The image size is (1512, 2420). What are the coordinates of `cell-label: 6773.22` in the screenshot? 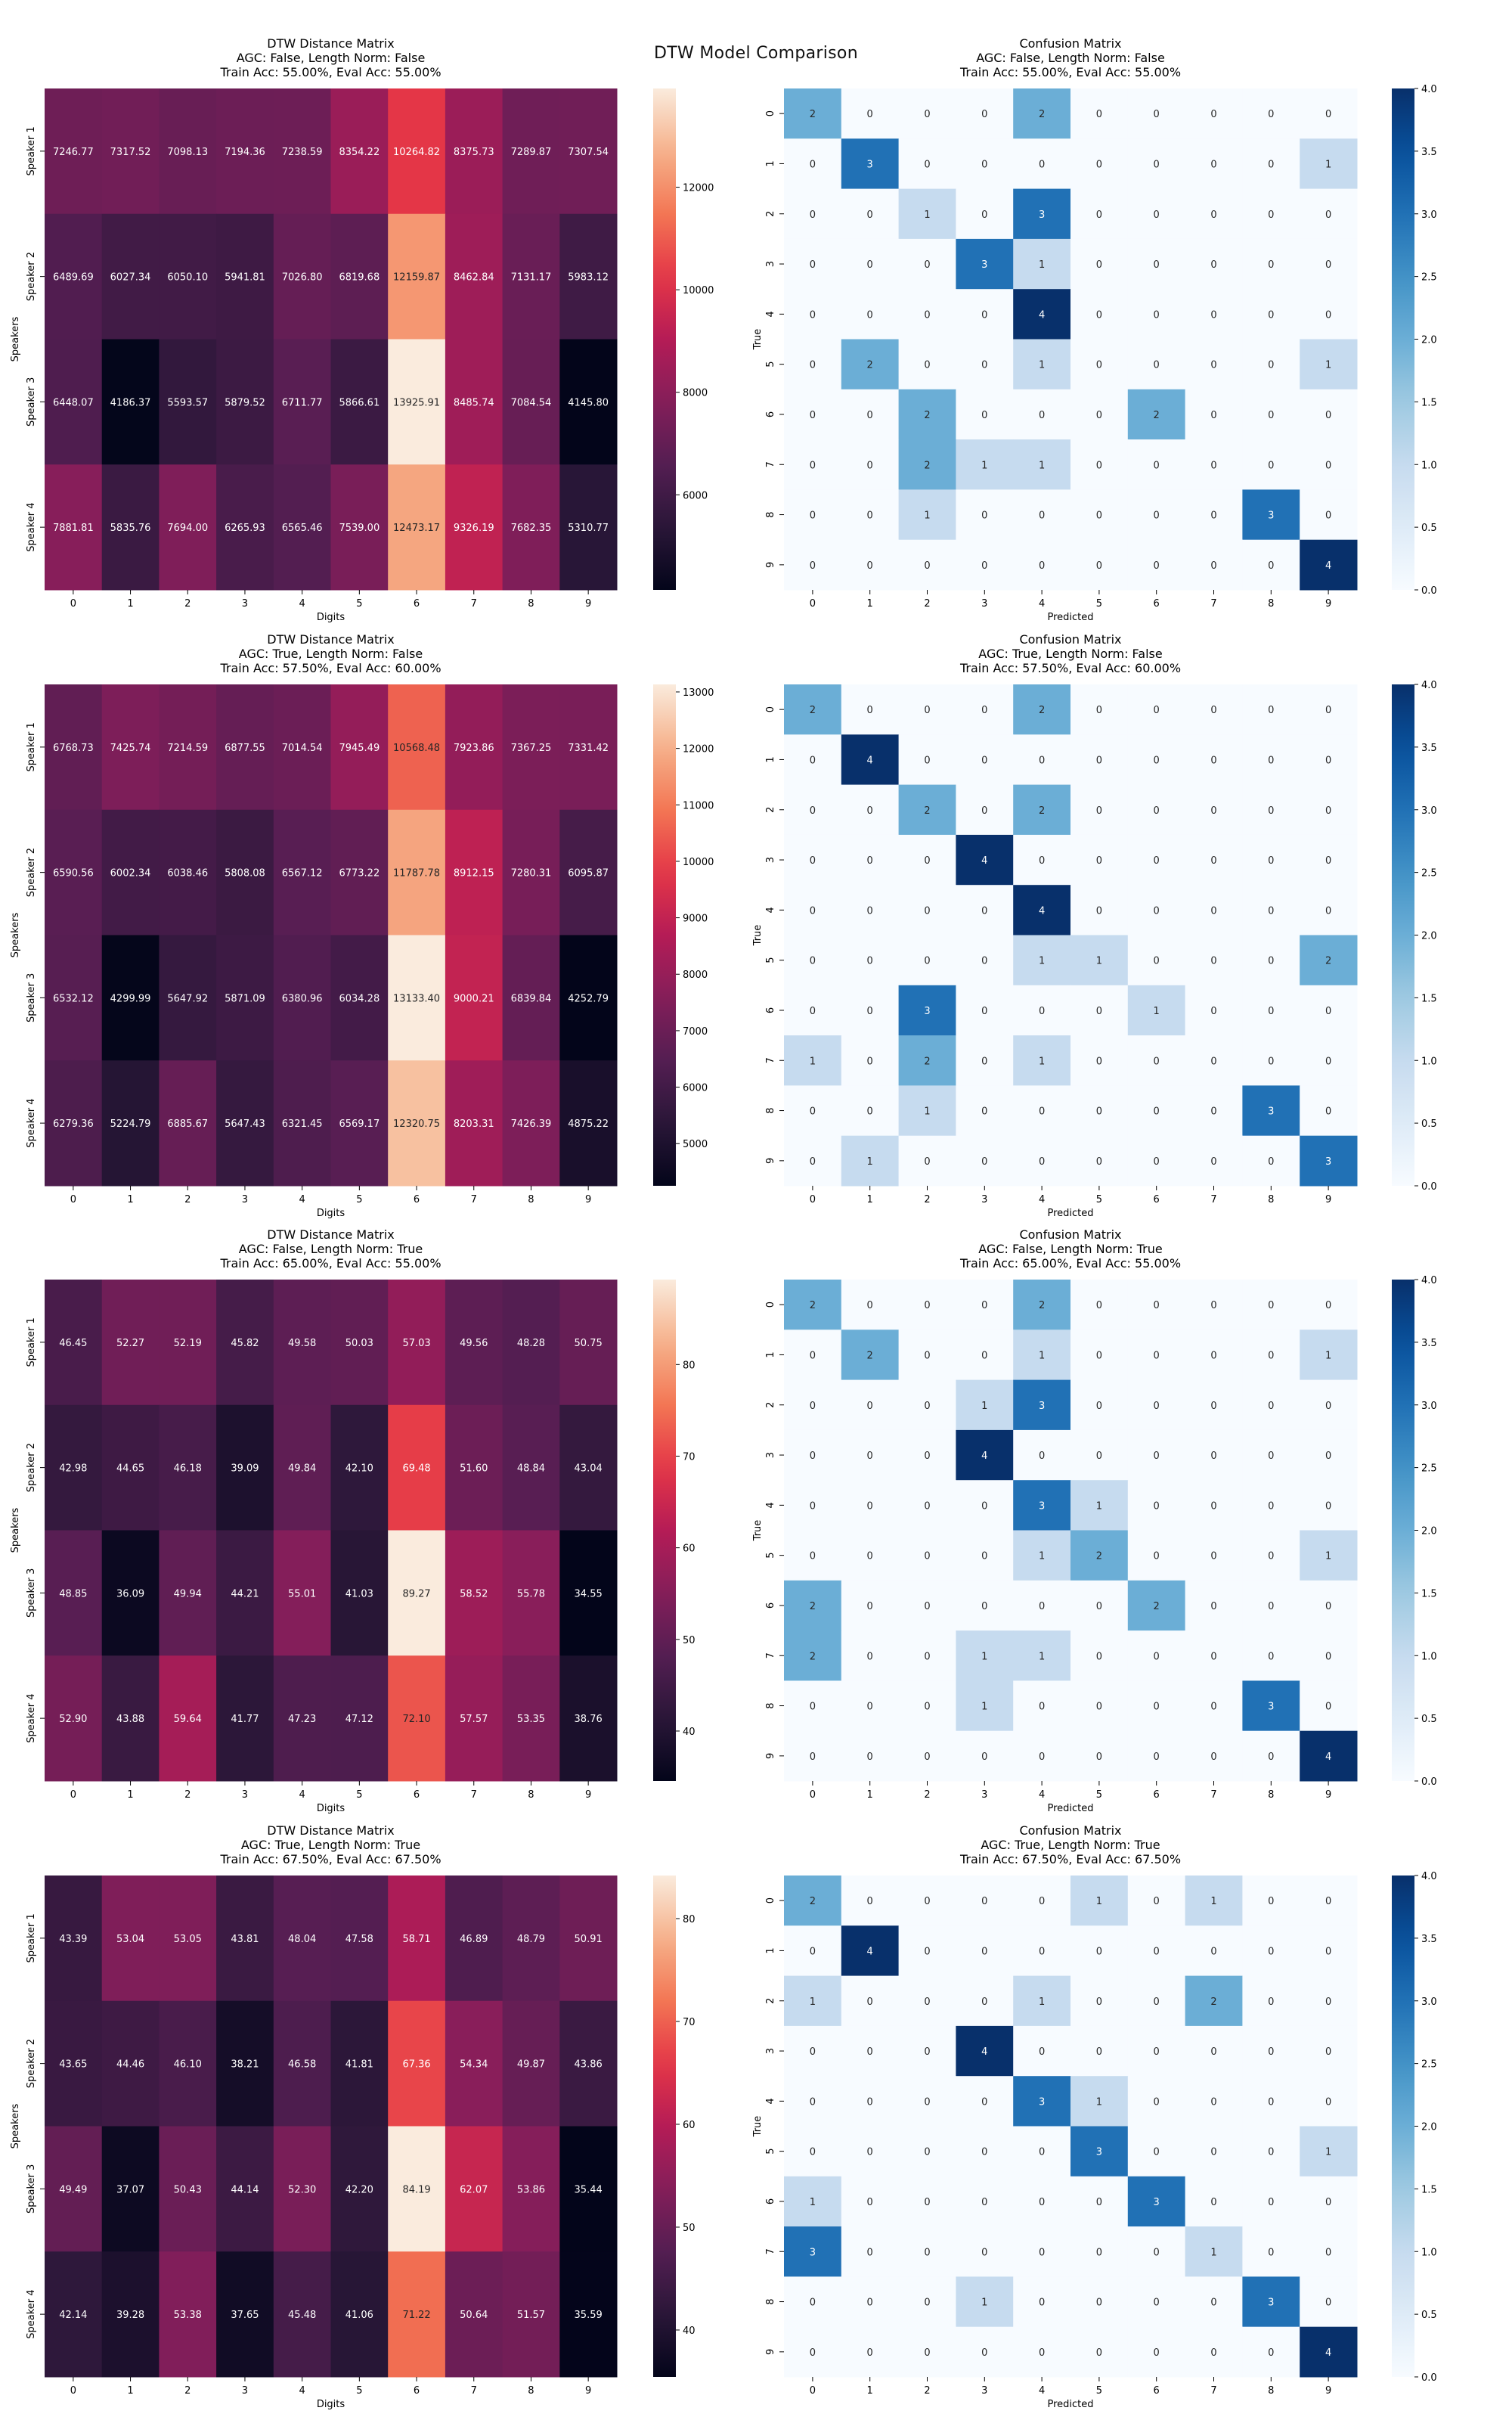 It's located at (359, 874).